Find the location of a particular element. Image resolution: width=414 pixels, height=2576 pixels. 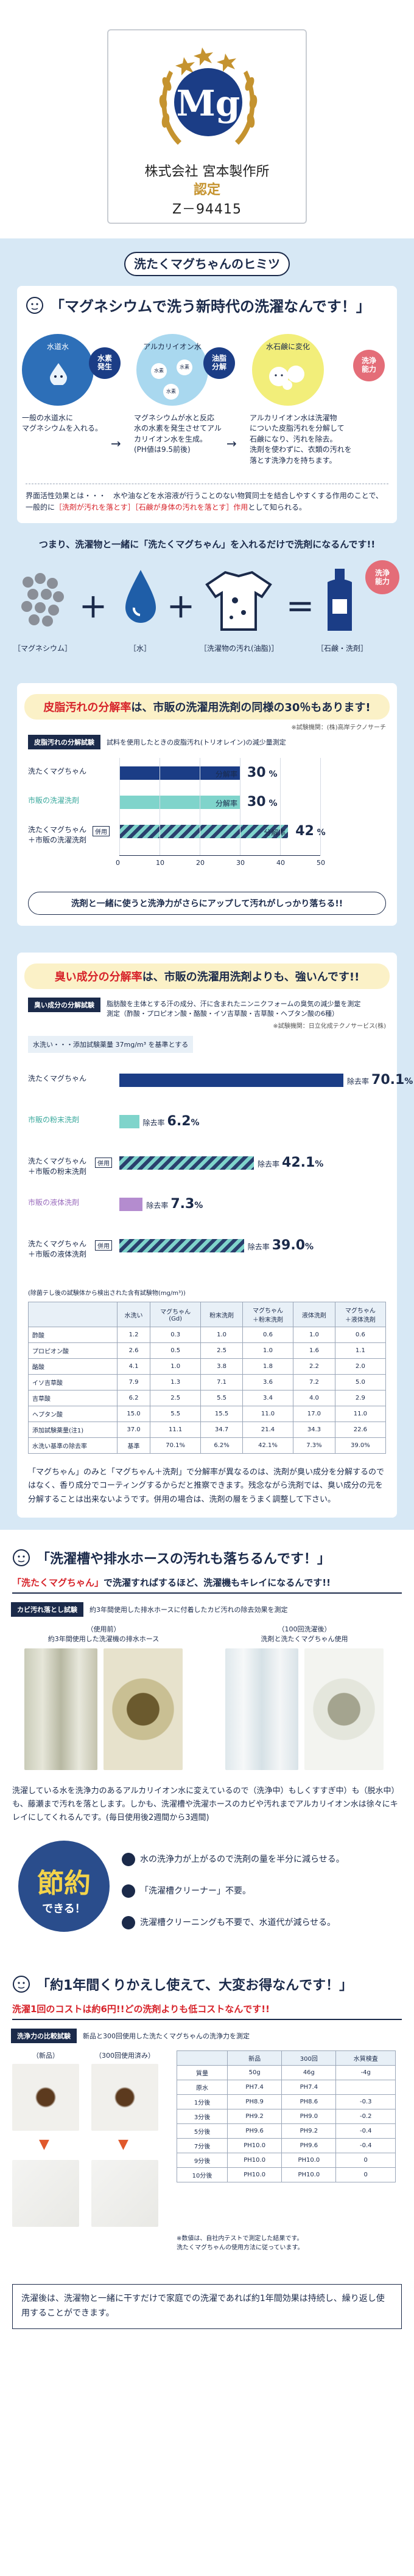

cost-headline: 洗濯1回のコストは約6円!!どの洗剤よりも低コストなんです!! is located at coordinates (207, 2011).